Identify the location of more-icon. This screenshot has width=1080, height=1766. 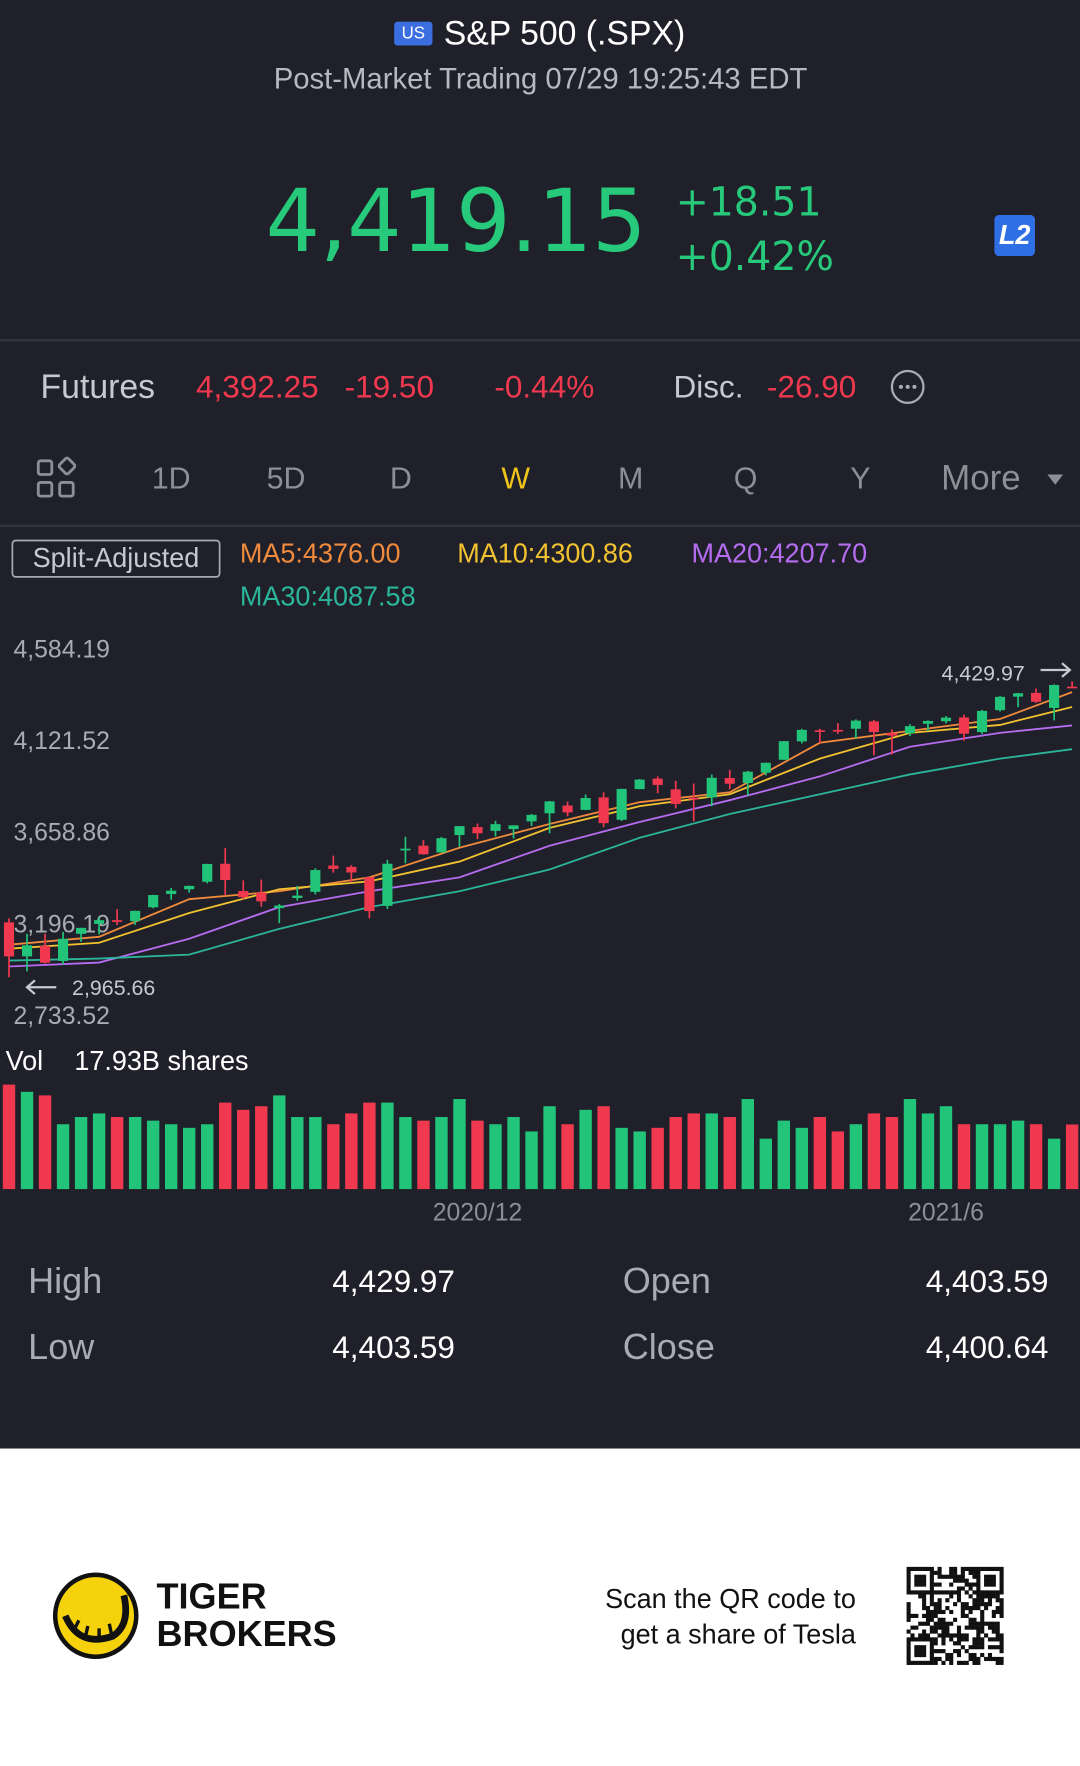
(907, 386).